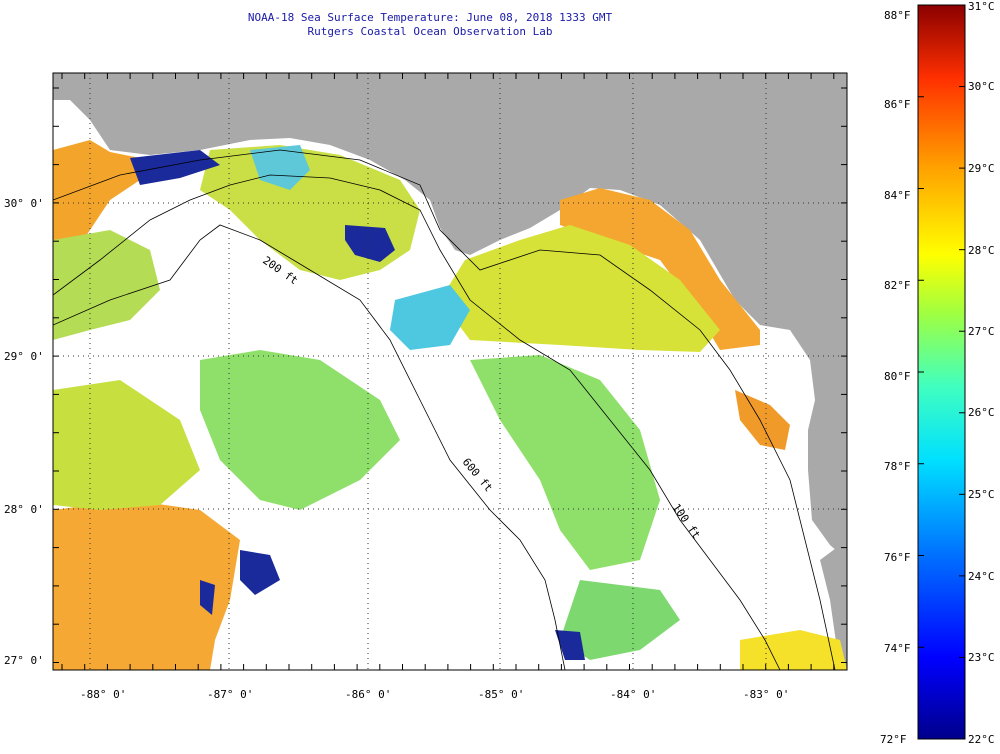 The height and width of the screenshot is (754, 1000). I want to click on colorbar-c-label-22: 22°C, so click(981, 739).